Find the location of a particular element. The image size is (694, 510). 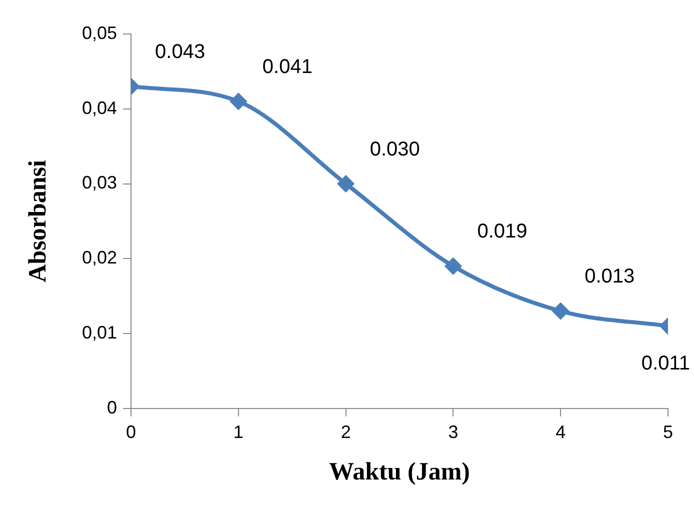

y-tick-label: 0,02 is located at coordinates (100, 258).